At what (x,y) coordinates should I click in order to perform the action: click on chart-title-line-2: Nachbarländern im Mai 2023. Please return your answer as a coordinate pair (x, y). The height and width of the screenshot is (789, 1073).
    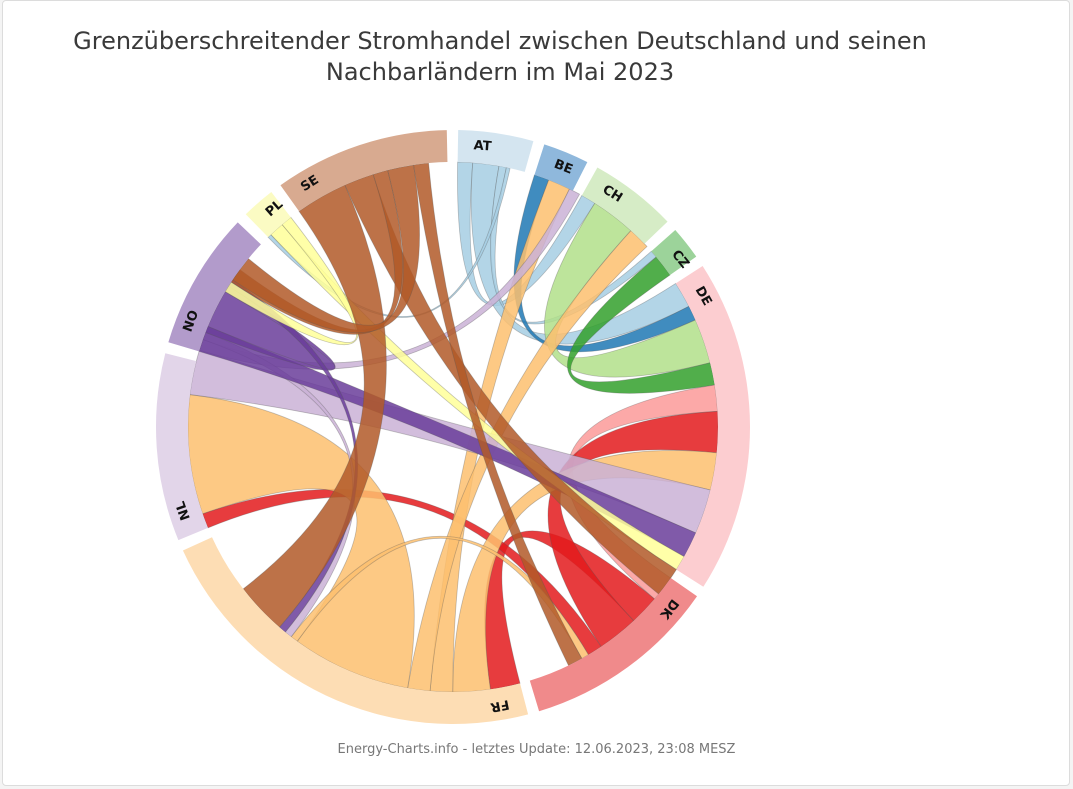
    Looking at the image, I should click on (500, 72).